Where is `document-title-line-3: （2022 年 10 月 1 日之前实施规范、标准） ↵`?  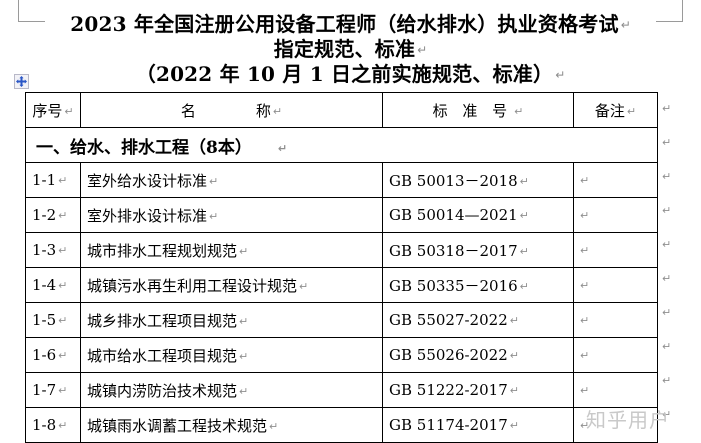
document-title-line-3: （2022 年 10 月 1 日之前实施规范、标准） ↵ is located at coordinates (350, 74).